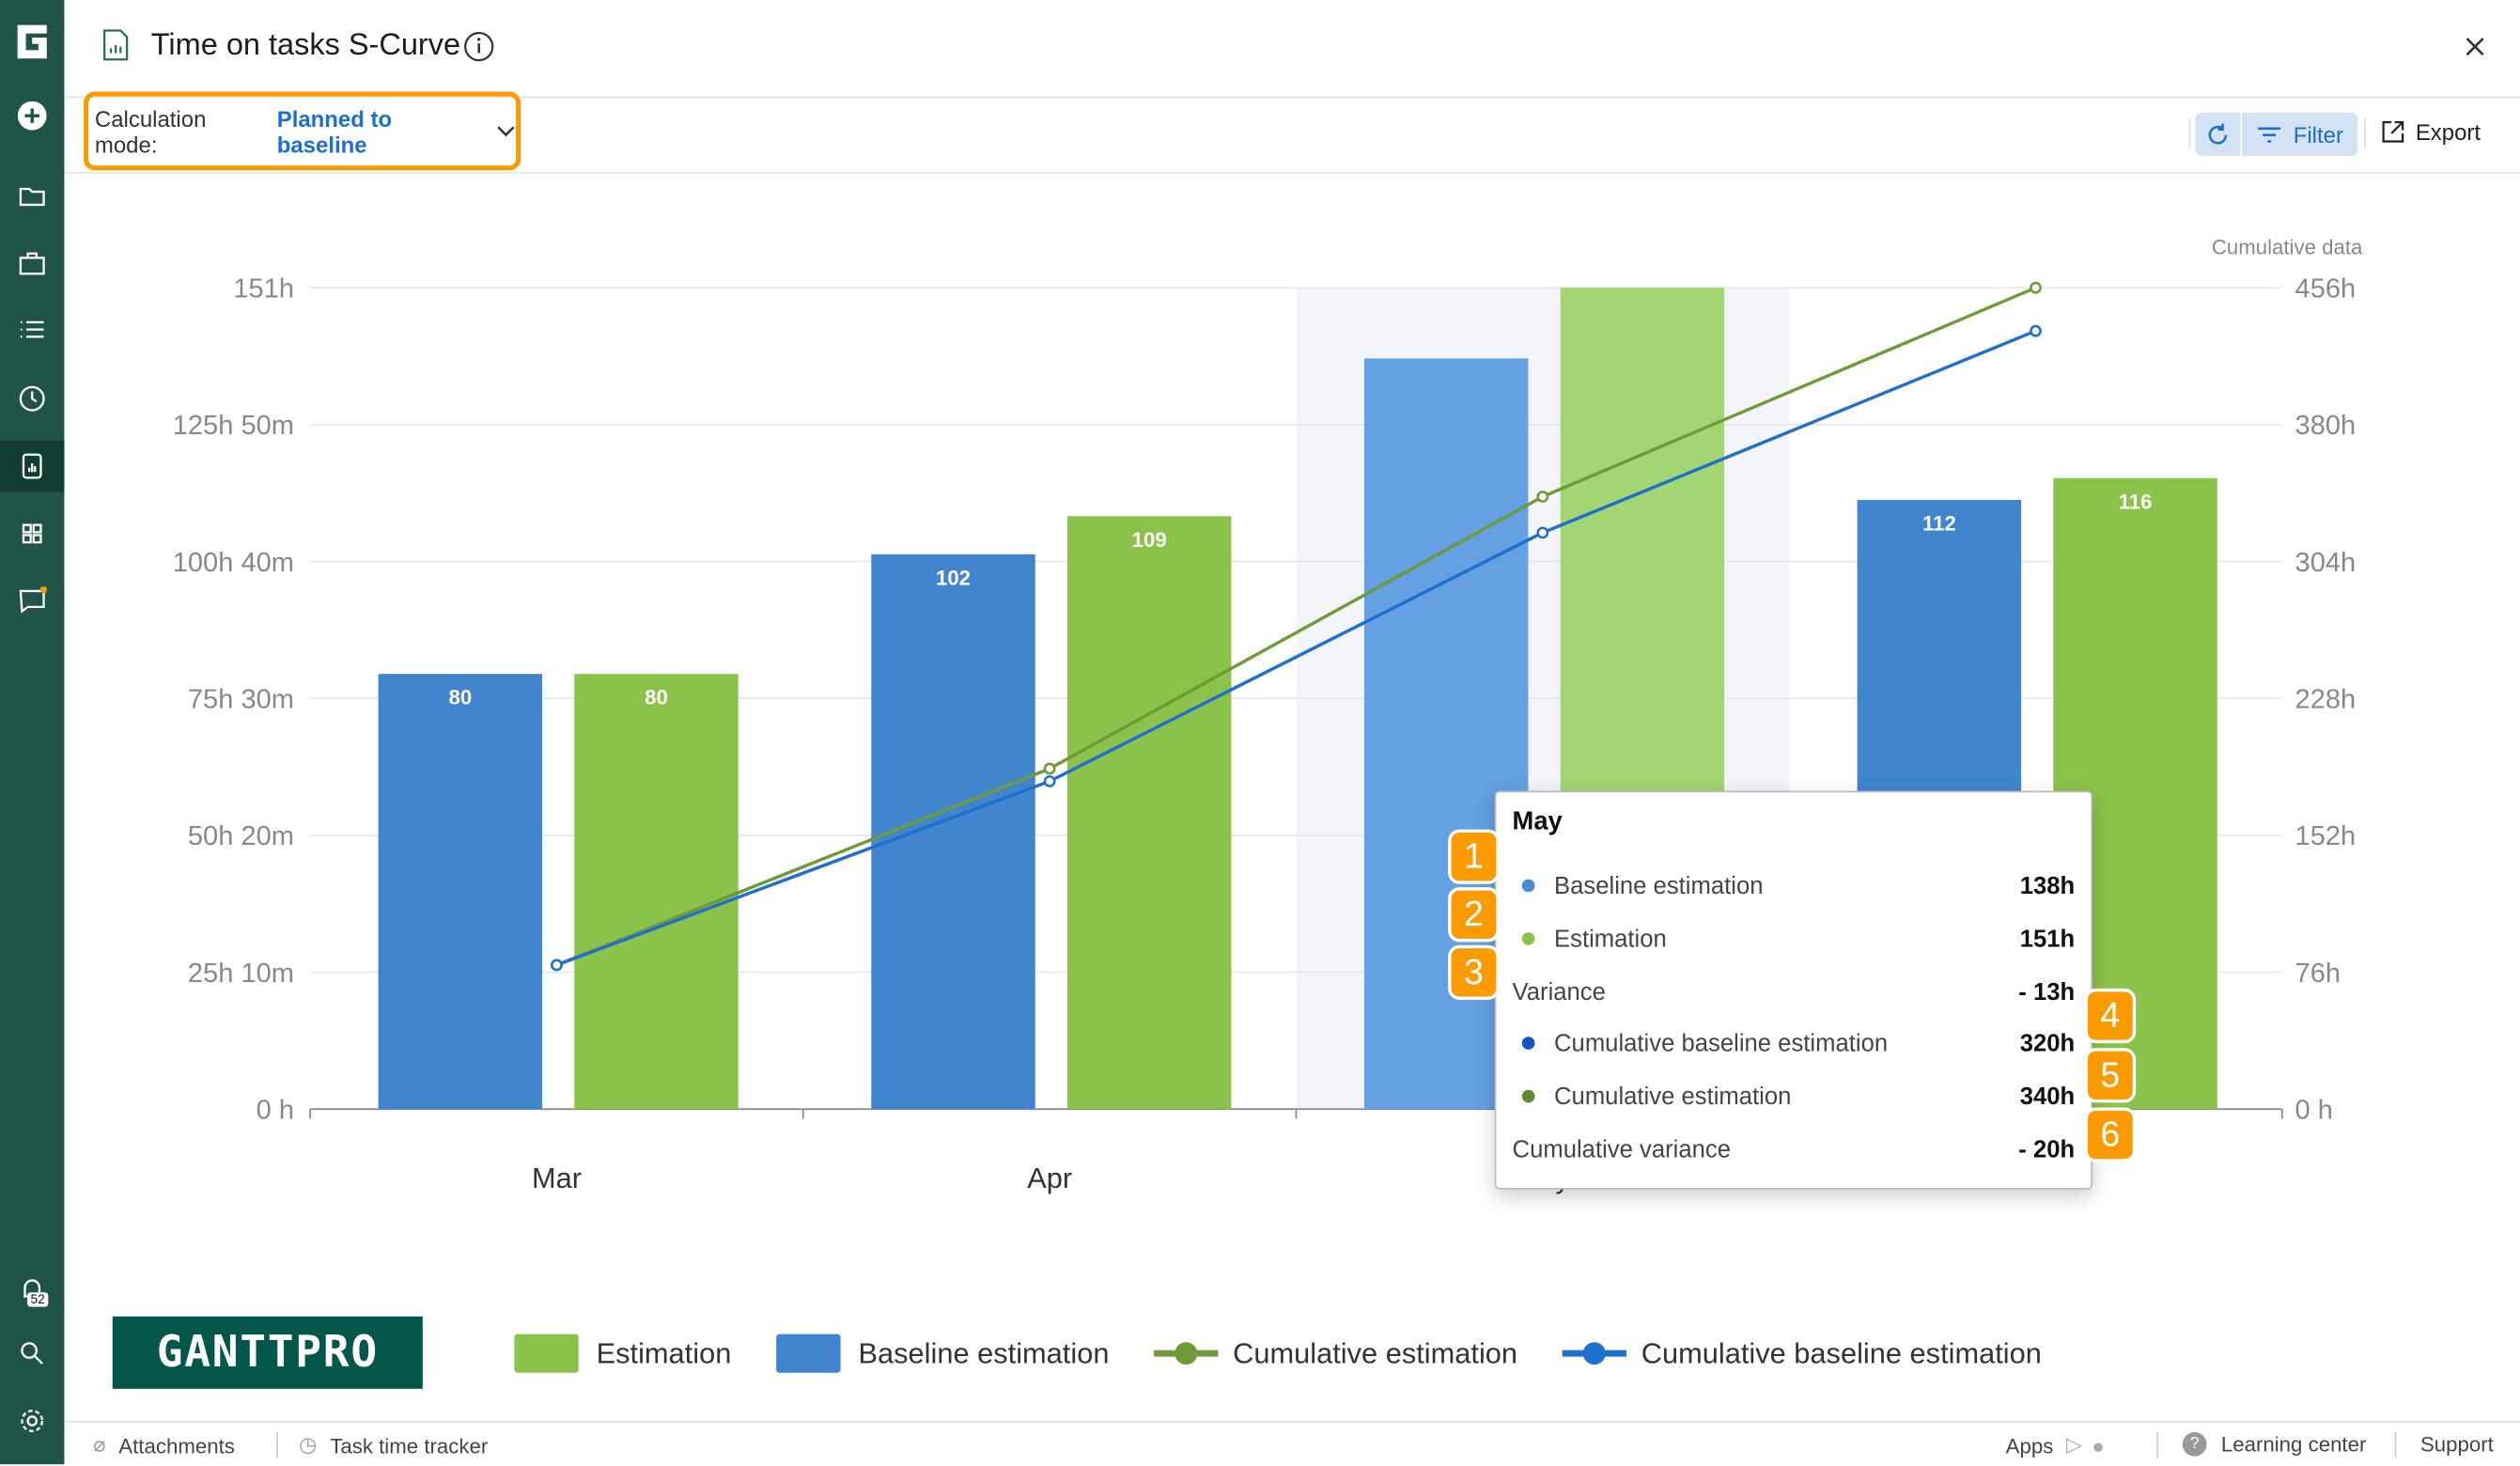  What do you see at coordinates (2047, 885) in the screenshot?
I see `tooltip-value: 138h` at bounding box center [2047, 885].